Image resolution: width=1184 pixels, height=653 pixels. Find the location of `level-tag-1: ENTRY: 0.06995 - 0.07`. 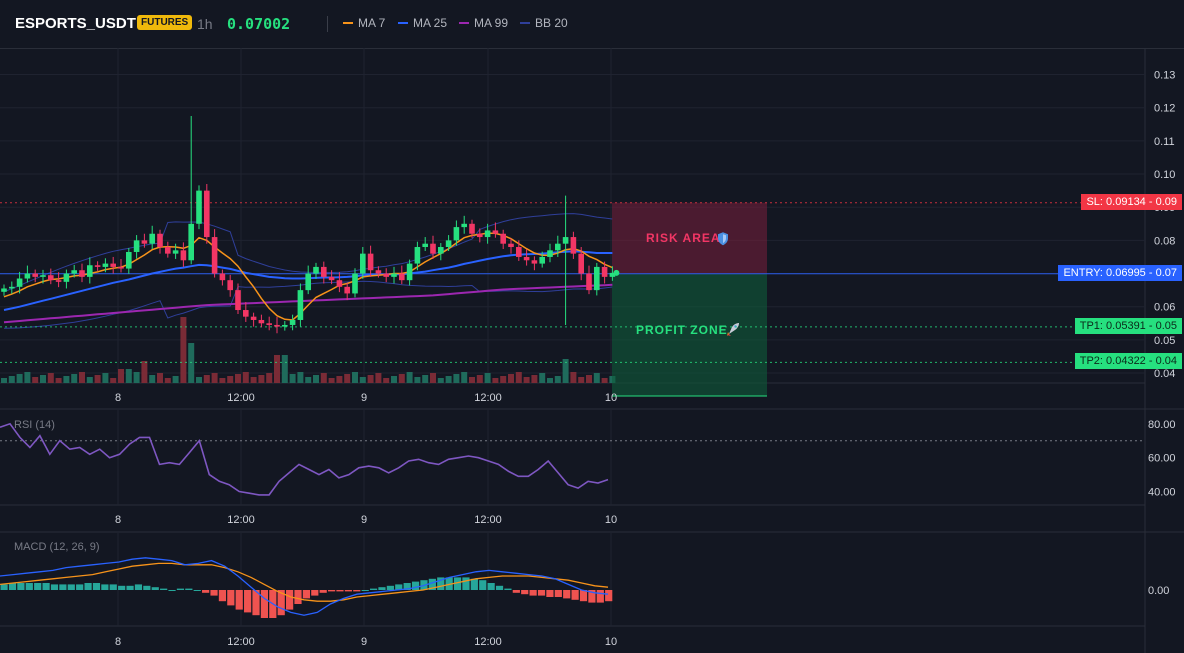

level-tag-1: ENTRY: 0.06995 - 0.07 is located at coordinates (1120, 272).